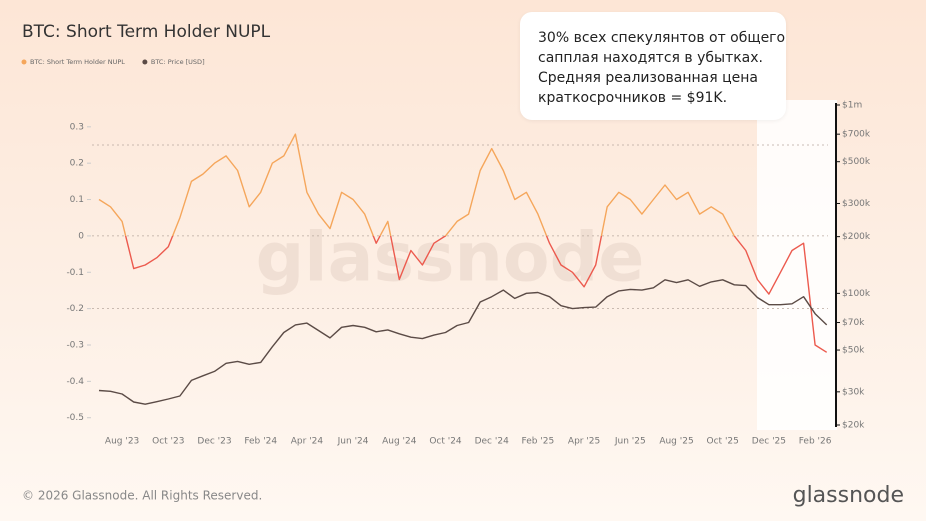 The height and width of the screenshot is (521, 926). Describe the element at coordinates (853, 392) in the screenshot. I see `y2-tick-label: $30k` at that location.